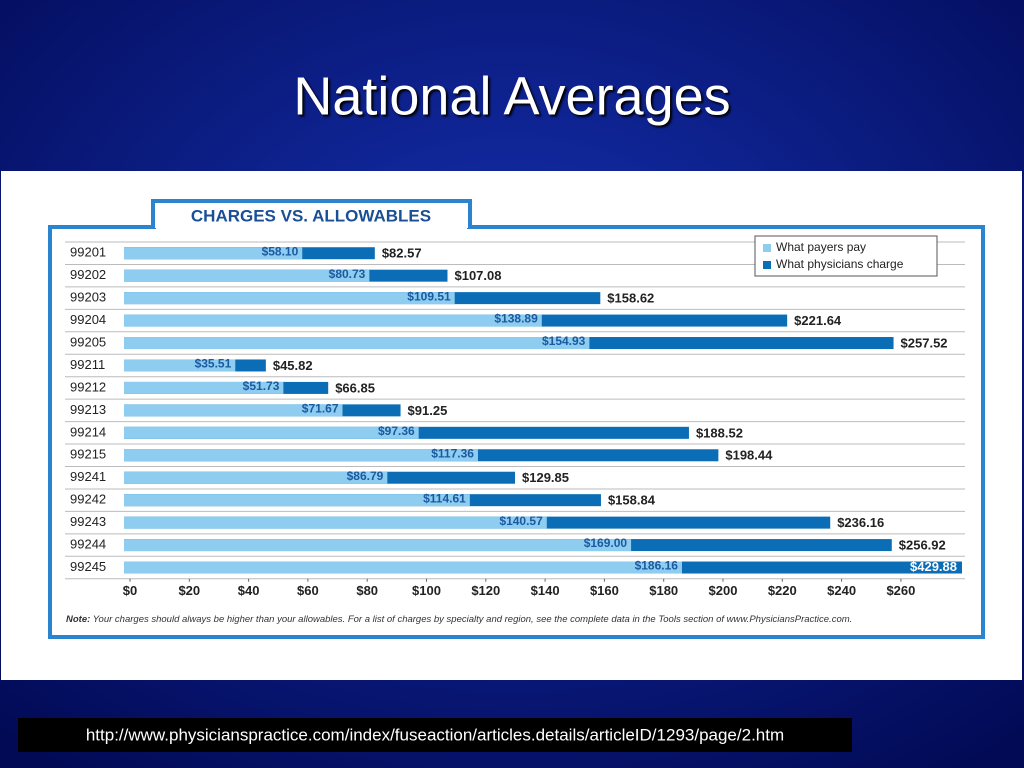 This screenshot has height=768, width=1024. I want to click on category-label: 99243, so click(88, 521).